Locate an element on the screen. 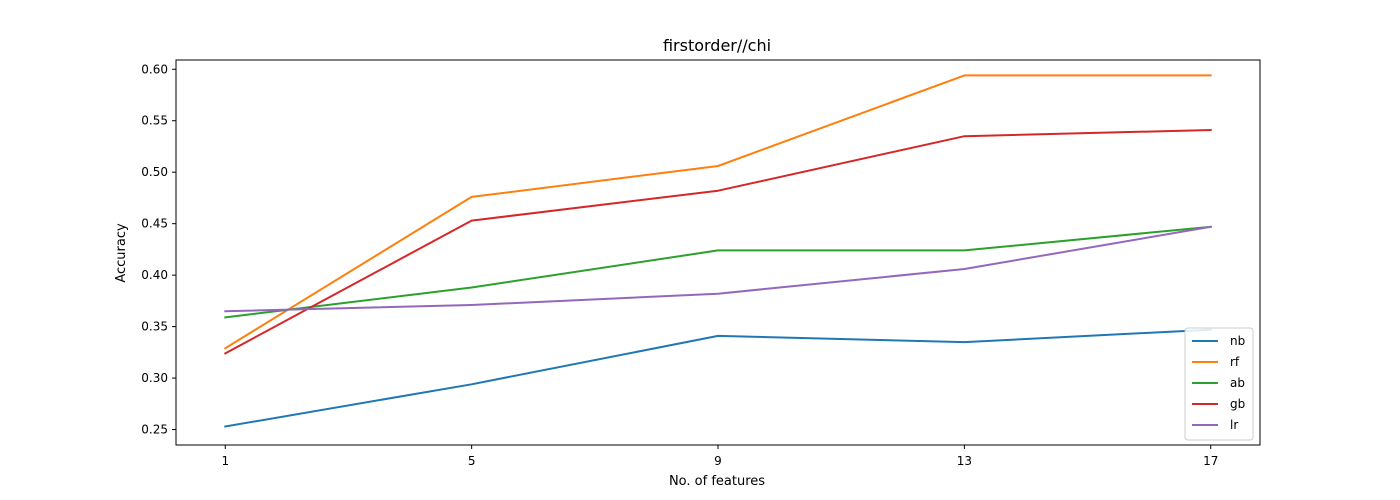 Image resolution: width=1400 pixels, height=500 pixels. y-axis-ticks: 0.25 0.30 0.35 0.40 0.45 0.50 0.55 0.60 is located at coordinates (158, 249).